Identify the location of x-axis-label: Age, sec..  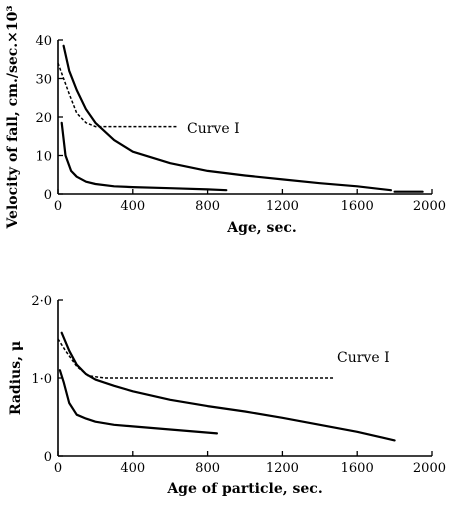
(261, 228).